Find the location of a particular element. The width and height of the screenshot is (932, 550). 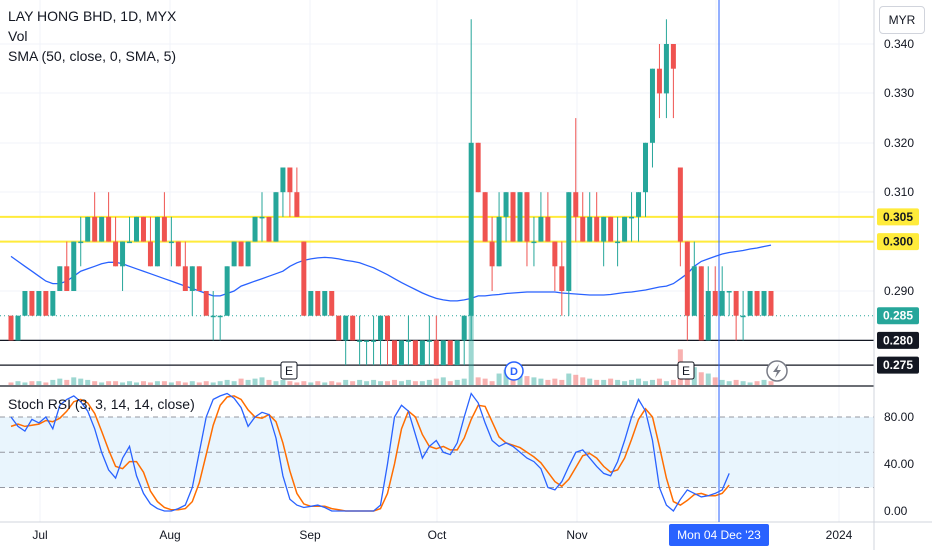

time-tick-label: Sep is located at coordinates (310, 535).